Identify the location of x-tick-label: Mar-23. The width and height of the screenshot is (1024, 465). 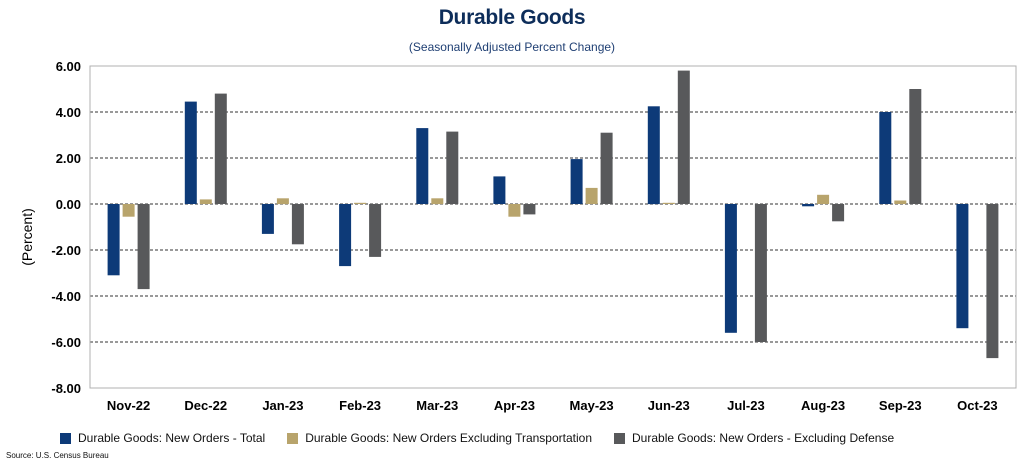
(437, 405).